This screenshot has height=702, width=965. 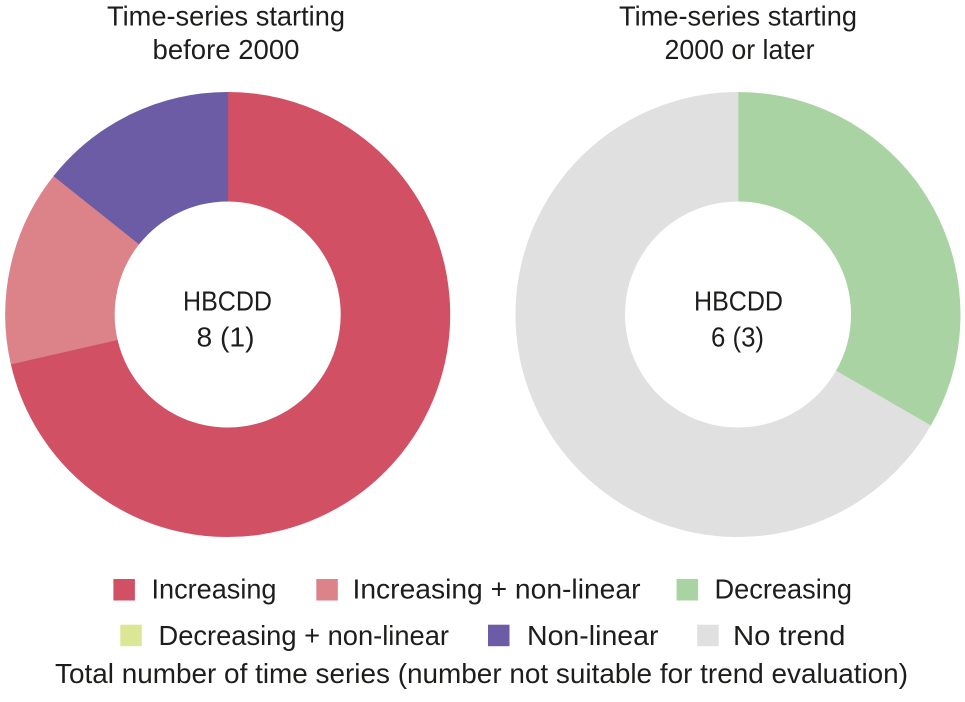 What do you see at coordinates (214, 588) in the screenshot?
I see `svg-text: Increasing` at bounding box center [214, 588].